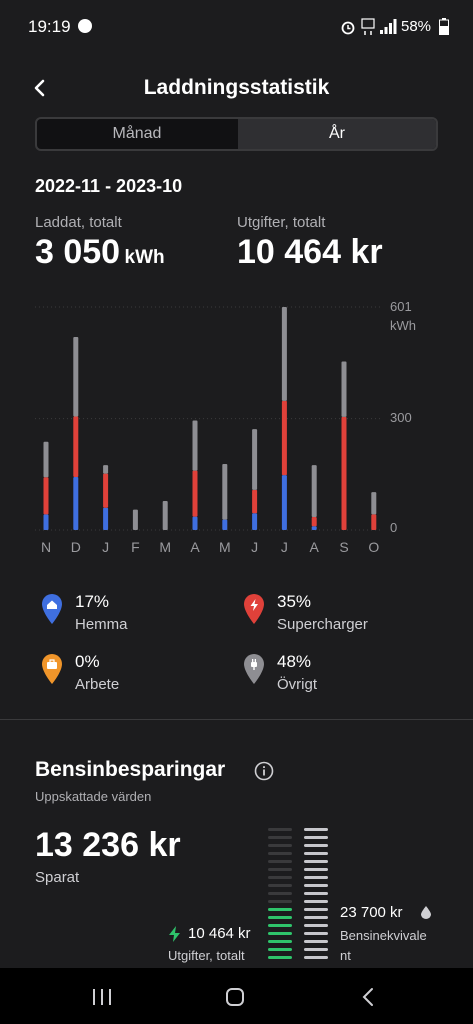 This screenshot has width=473, height=1024. Describe the element at coordinates (294, 661) in the screenshot. I see `legend-percentage: 48%` at that location.